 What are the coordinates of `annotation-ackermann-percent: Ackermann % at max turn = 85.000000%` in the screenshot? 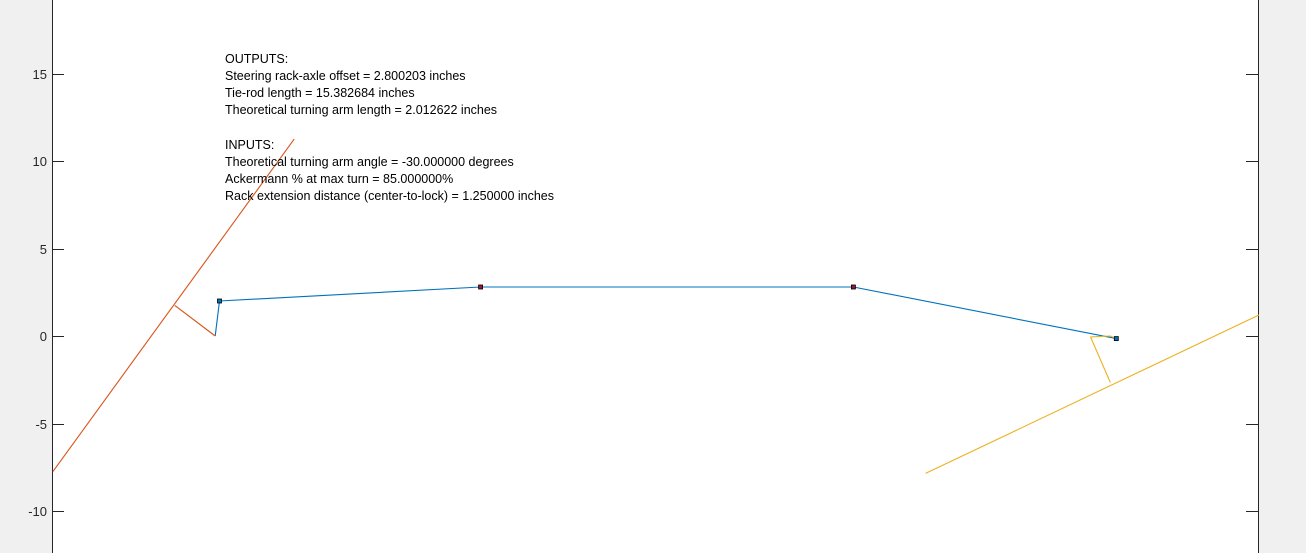 It's located at (339, 179).